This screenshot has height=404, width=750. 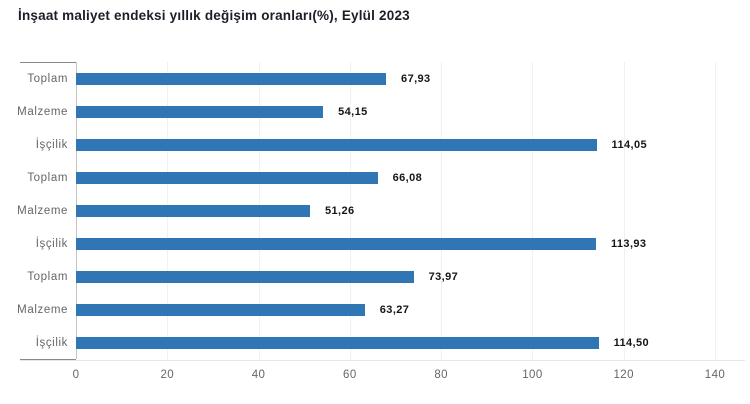 I want to click on x-tick-label: 80, so click(x=441, y=375).